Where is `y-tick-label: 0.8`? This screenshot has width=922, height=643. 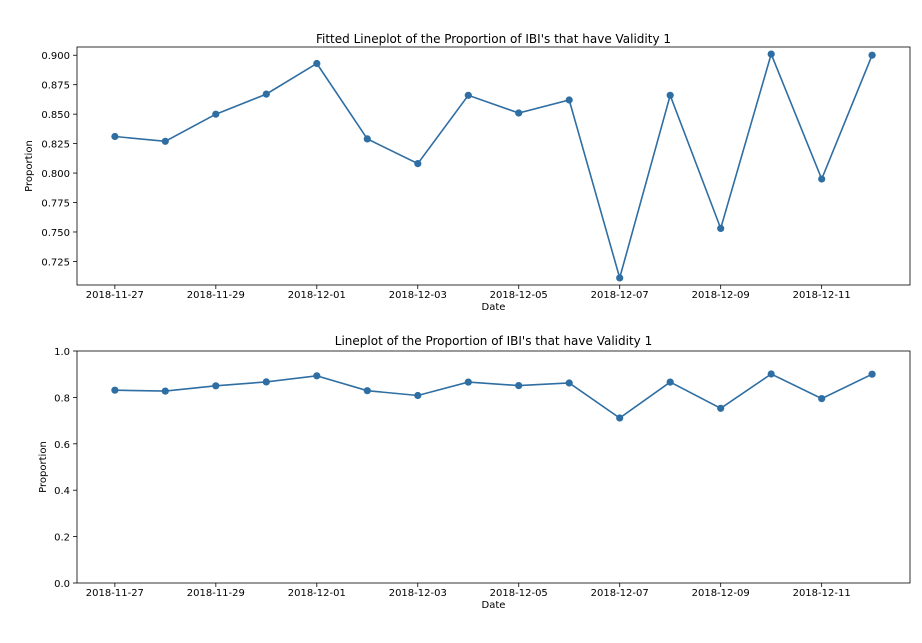
y-tick-label: 0.8 is located at coordinates (62, 398).